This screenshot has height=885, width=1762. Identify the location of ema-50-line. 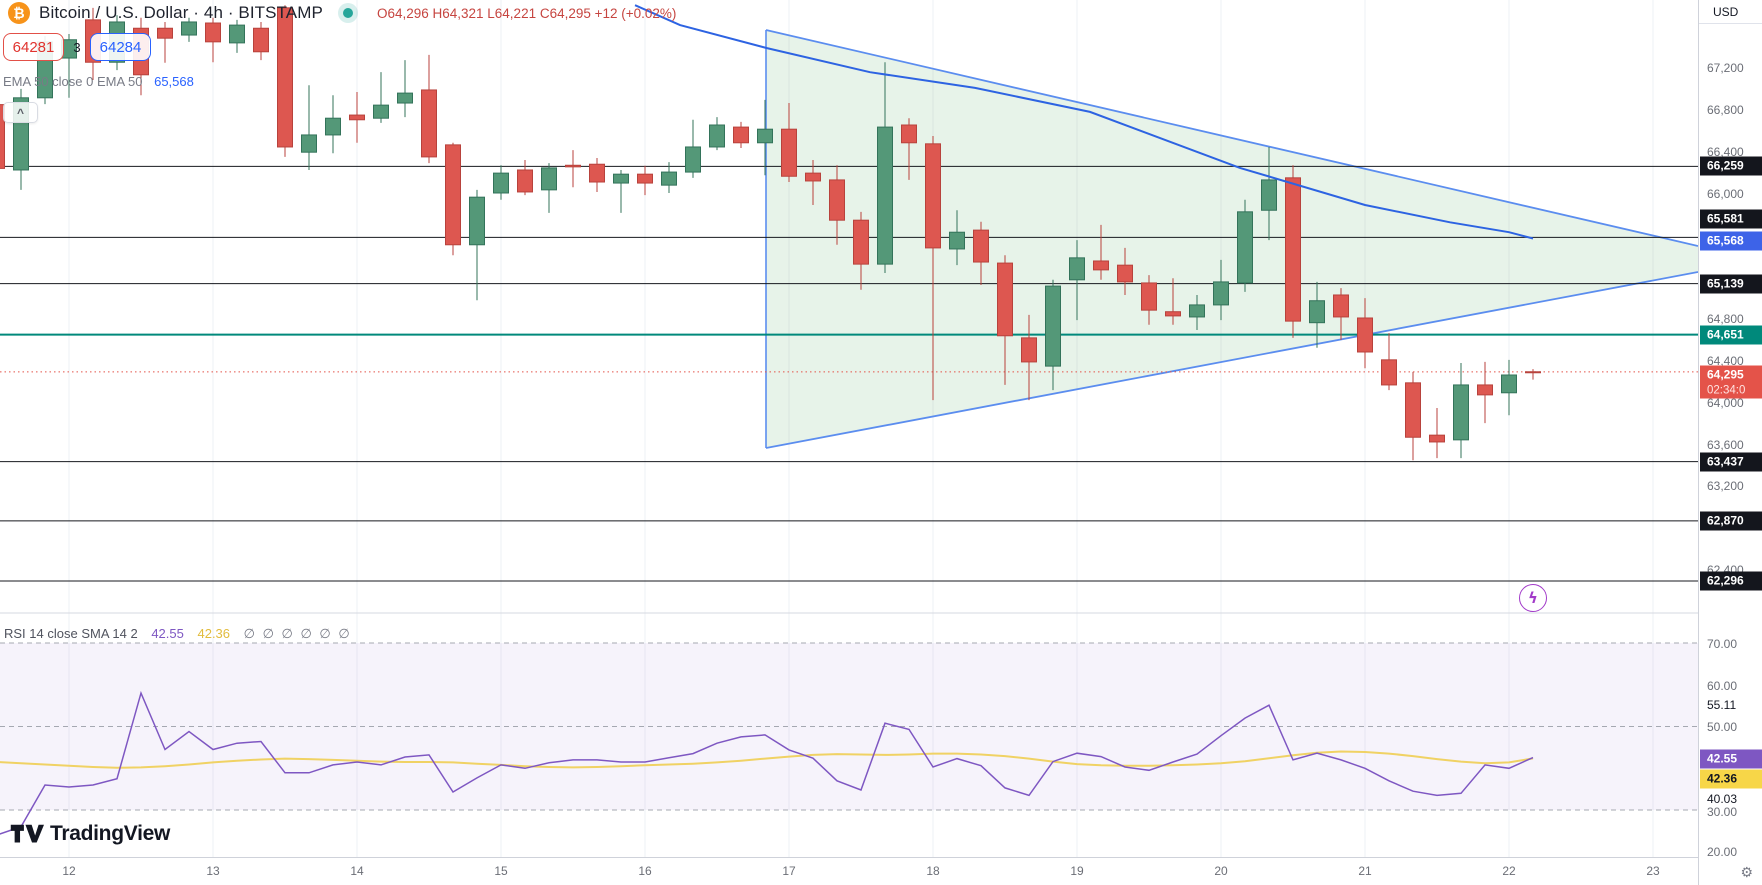
(1084, 122).